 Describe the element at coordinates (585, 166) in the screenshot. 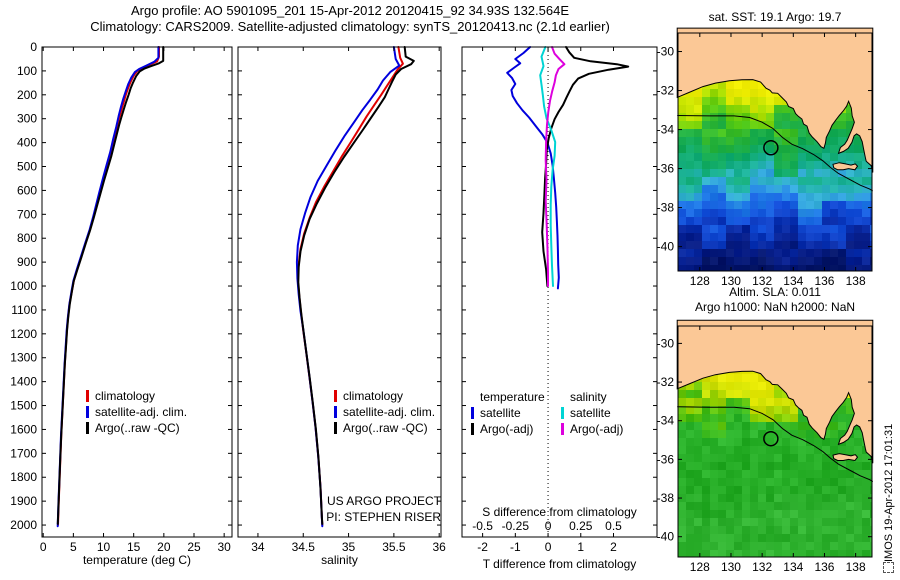

I see `series-T-argo-adj` at that location.